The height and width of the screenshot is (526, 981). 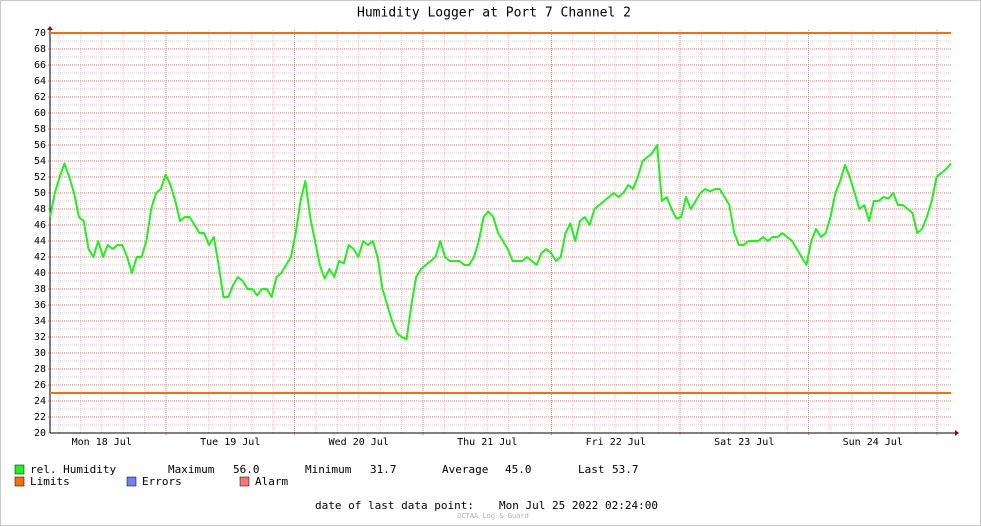 What do you see at coordinates (40, 177) in the screenshot?
I see `y-tick-label: 52` at bounding box center [40, 177].